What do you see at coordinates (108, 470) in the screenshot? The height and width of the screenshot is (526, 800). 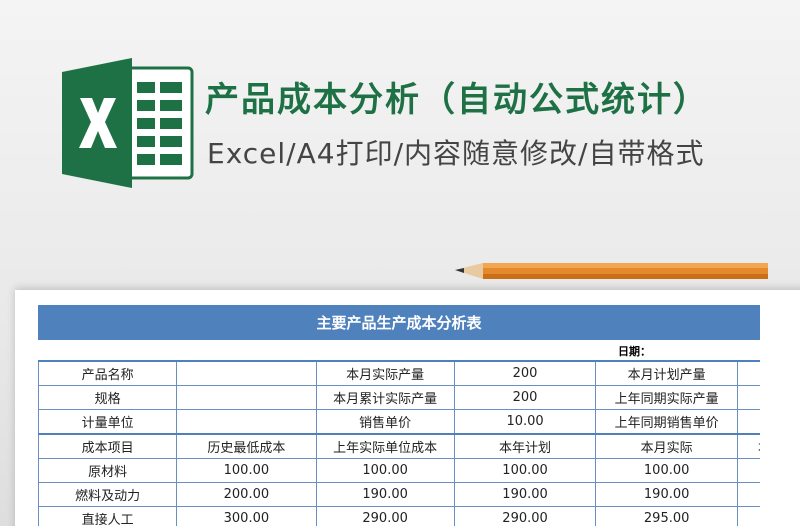 I see `table-cell: 原材料` at bounding box center [108, 470].